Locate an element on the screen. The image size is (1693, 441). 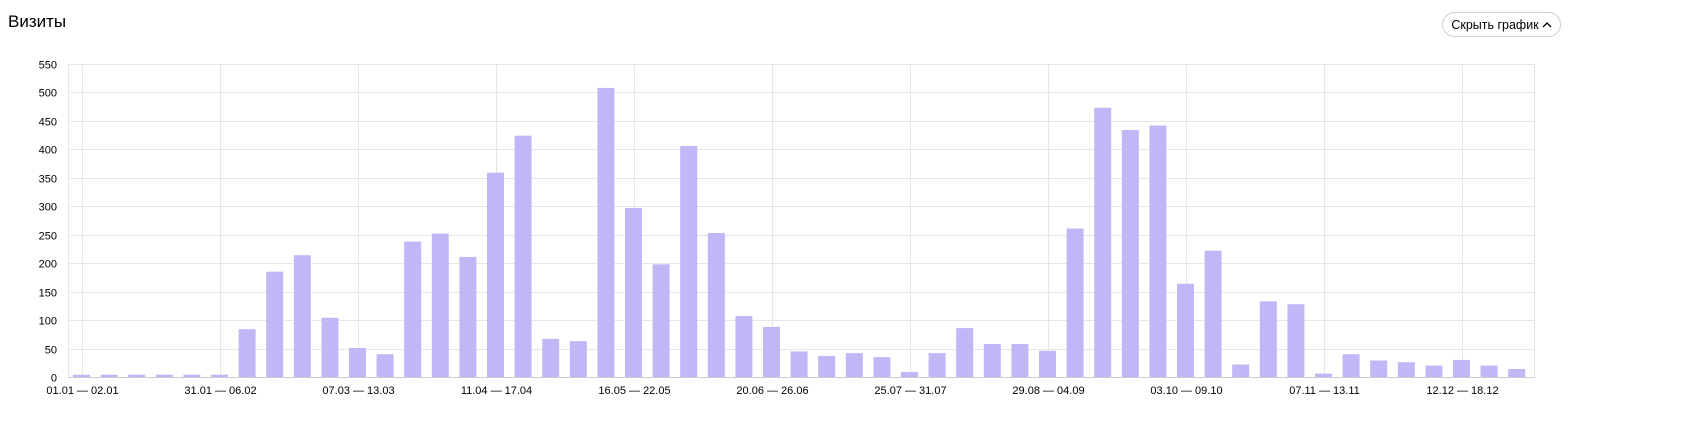
y-tick-label: 500 is located at coordinates (48, 94).